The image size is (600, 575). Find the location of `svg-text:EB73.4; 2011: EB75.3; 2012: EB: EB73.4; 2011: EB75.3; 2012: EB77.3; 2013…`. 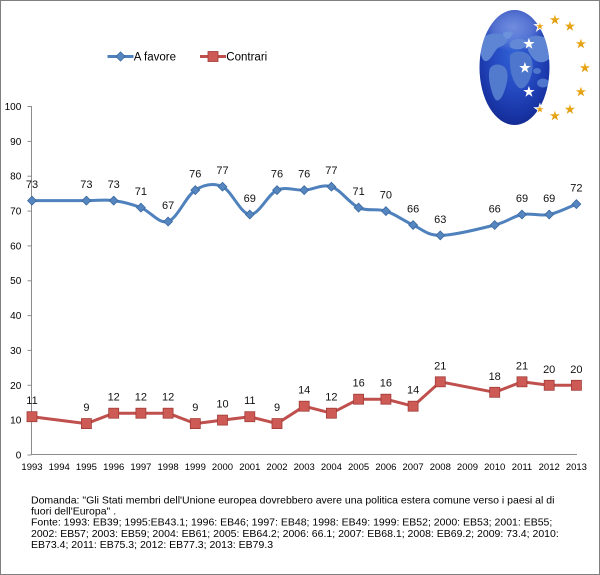

svg-text:EB73.4; 2011: EB75.3; 2012: EB: EB73.4; 2011: EB75.3; 2012: EB77.3; 2013… is located at coordinates (152, 545).